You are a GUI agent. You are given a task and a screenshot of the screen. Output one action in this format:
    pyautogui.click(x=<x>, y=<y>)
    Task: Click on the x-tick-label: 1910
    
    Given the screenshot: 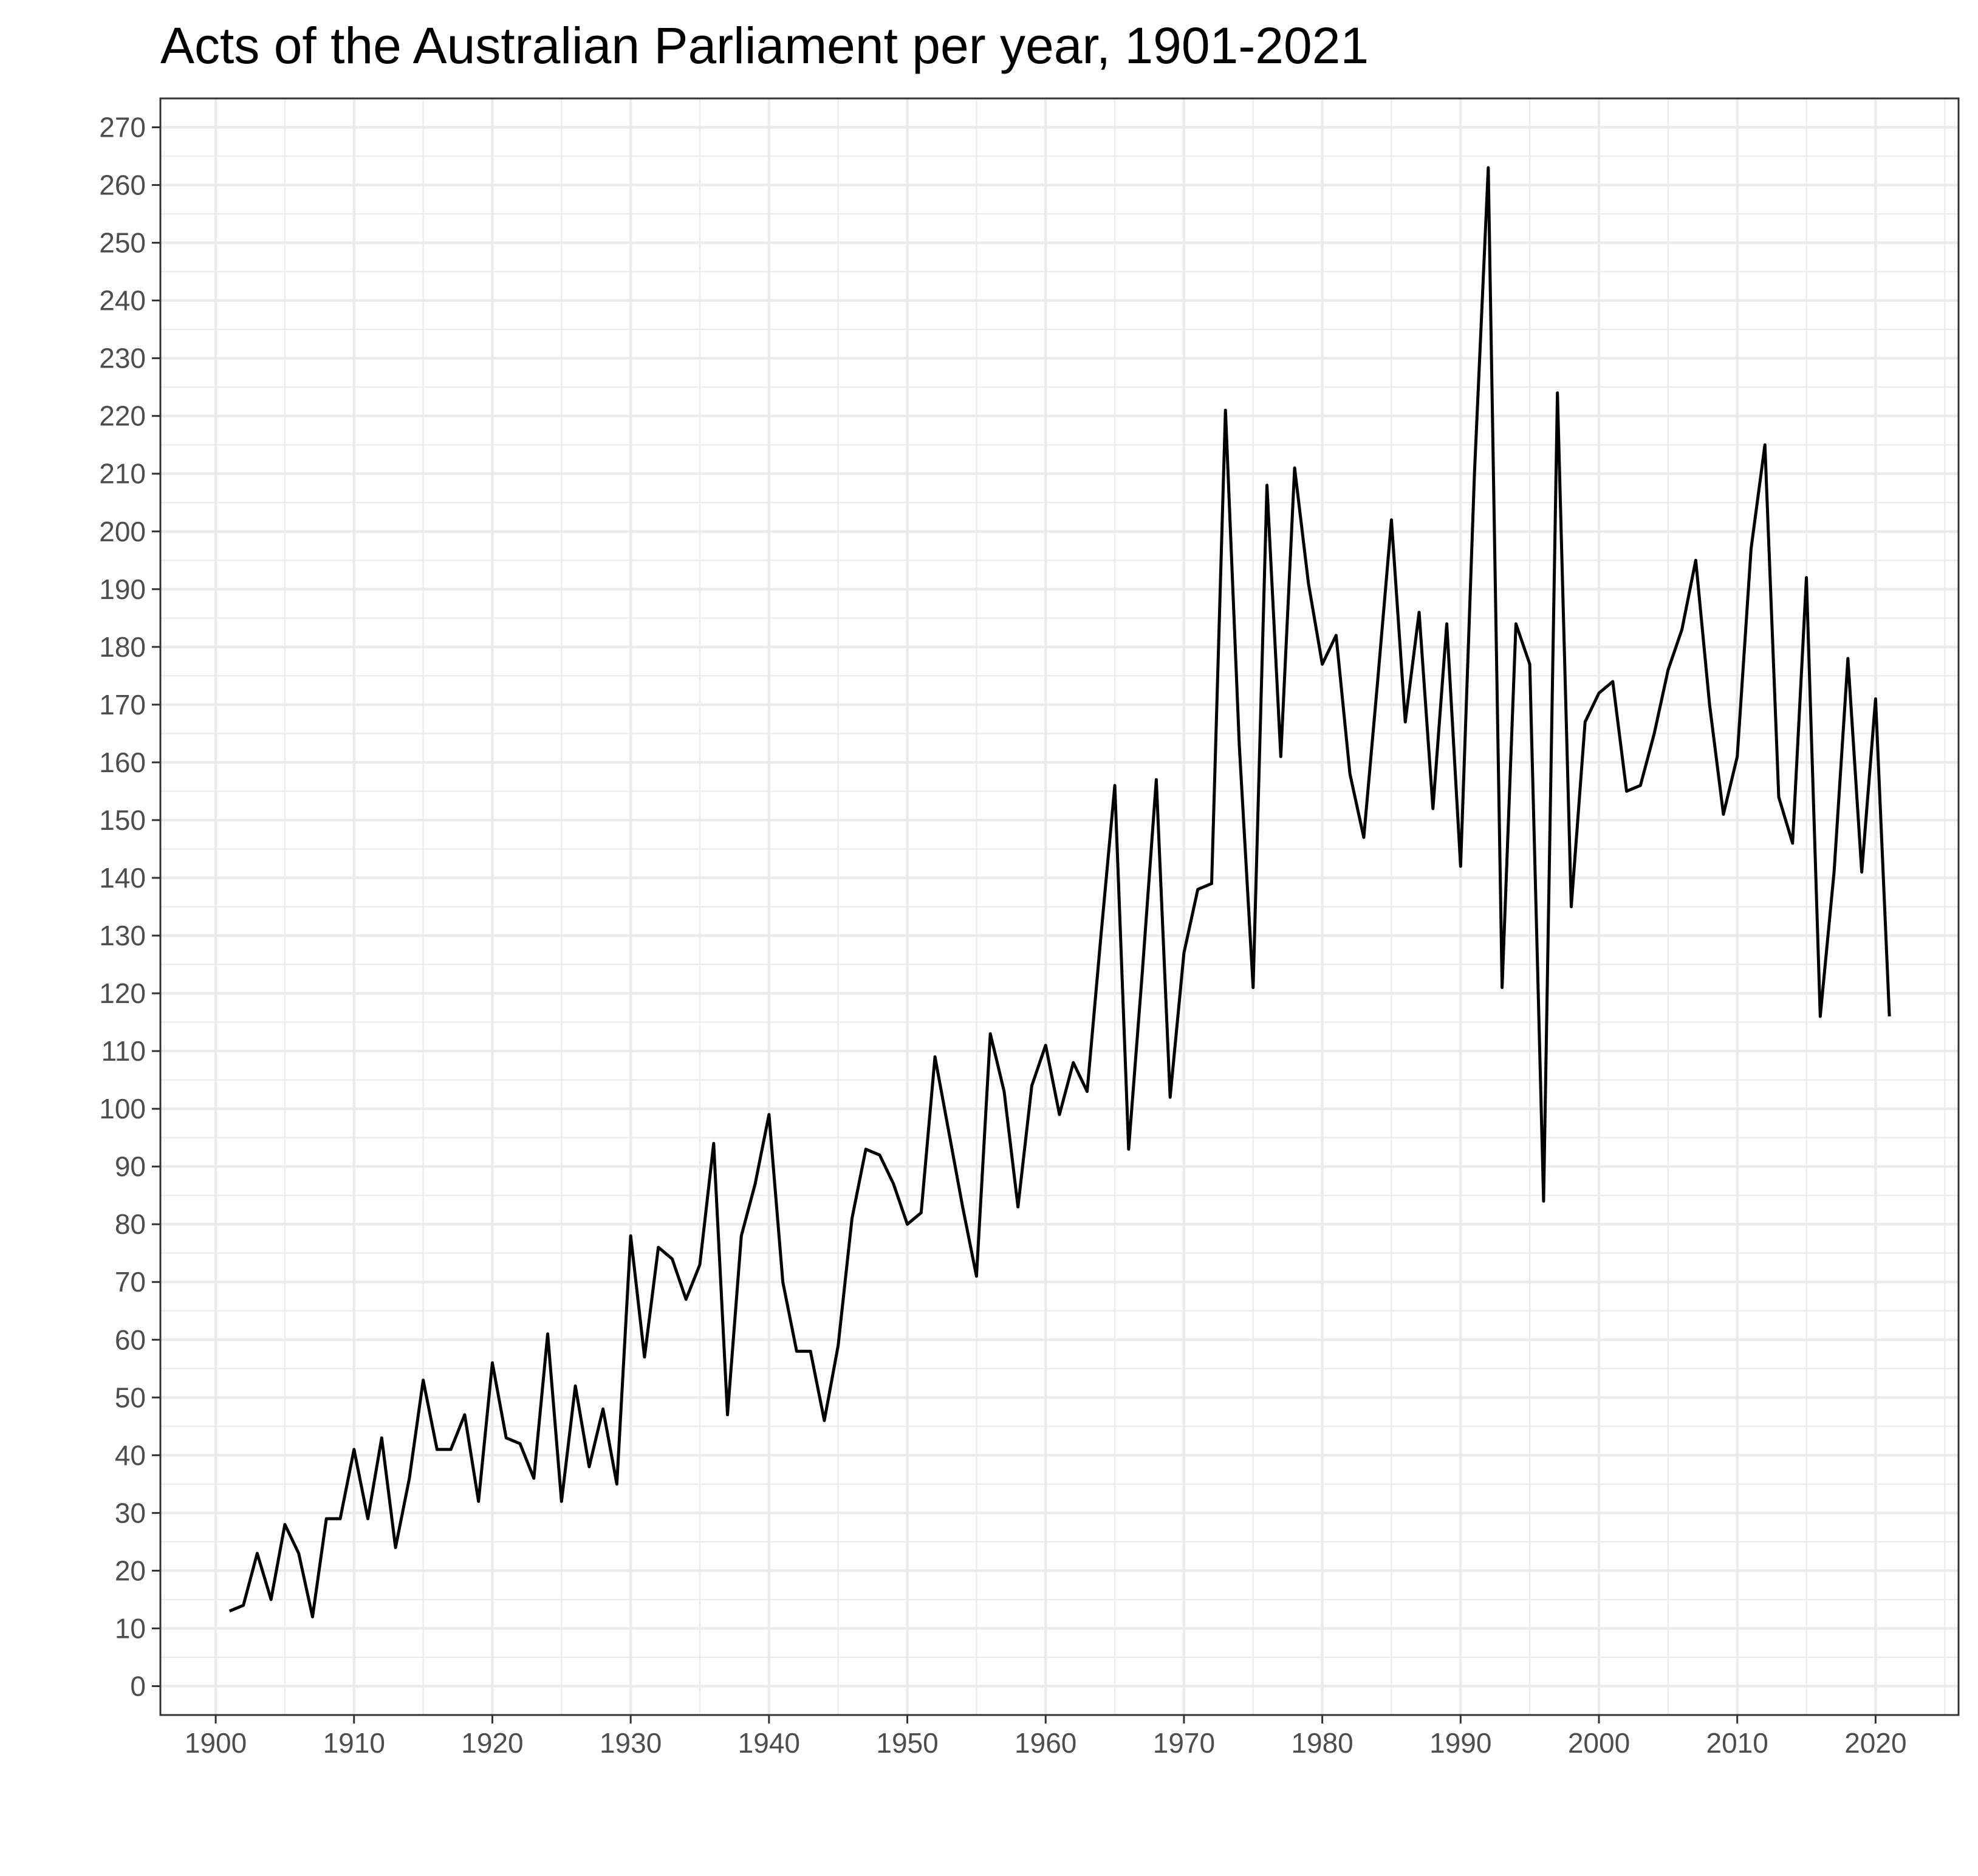 What is the action you would take?
    pyautogui.click(x=354, y=1743)
    